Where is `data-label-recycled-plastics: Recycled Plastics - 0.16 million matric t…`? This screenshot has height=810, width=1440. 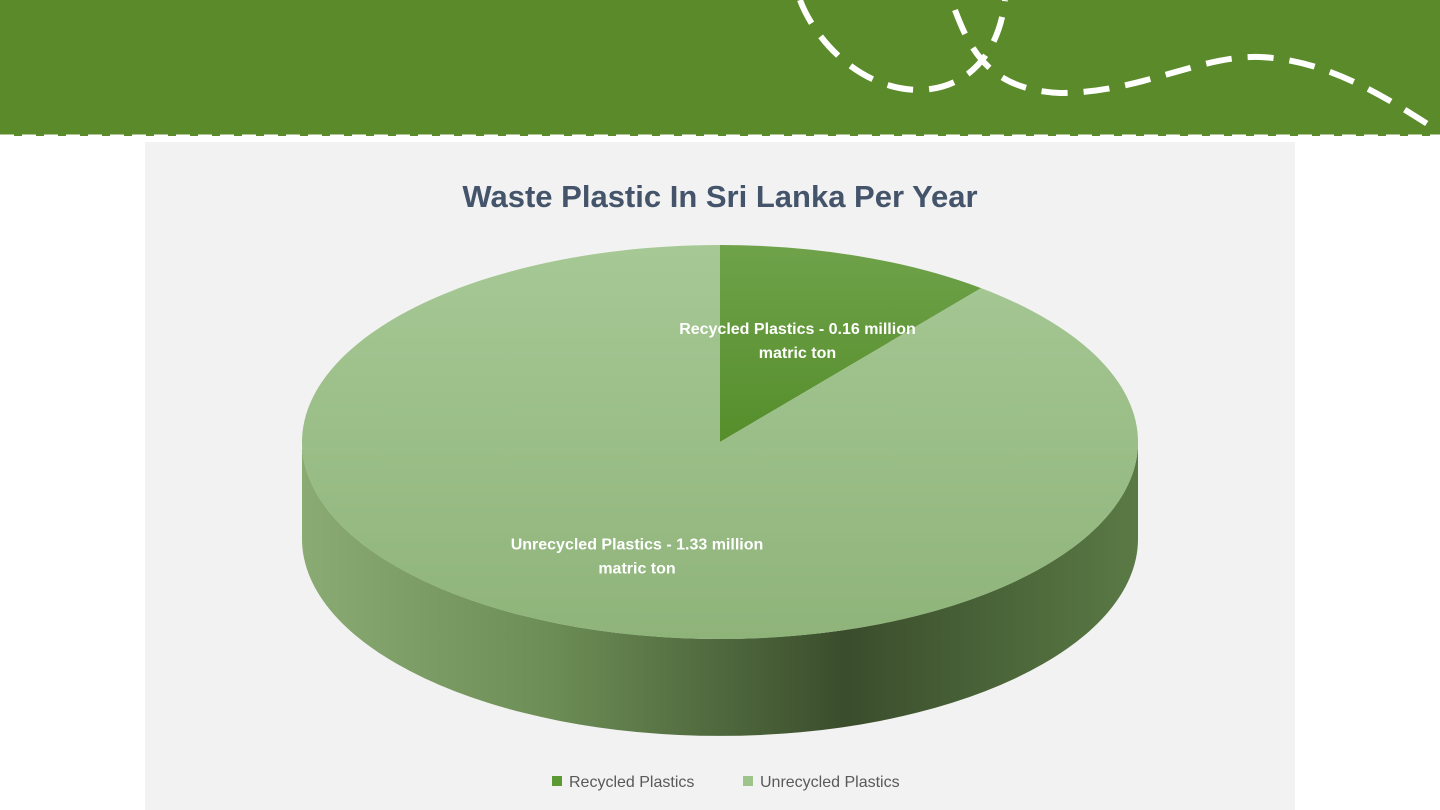 data-label-recycled-plastics: Recycled Plastics - 0.16 million matric t… is located at coordinates (797, 341).